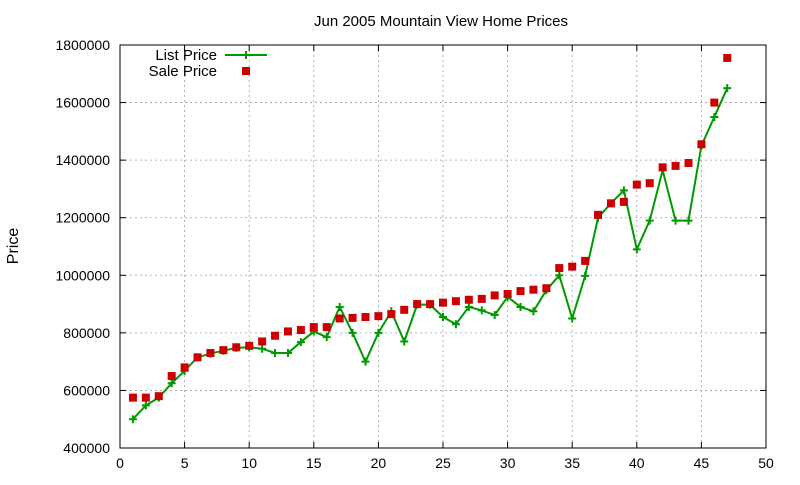 This screenshot has width=800, height=485. What do you see at coordinates (86, 390) in the screenshot?
I see `y-tick-label: 600000` at bounding box center [86, 390].